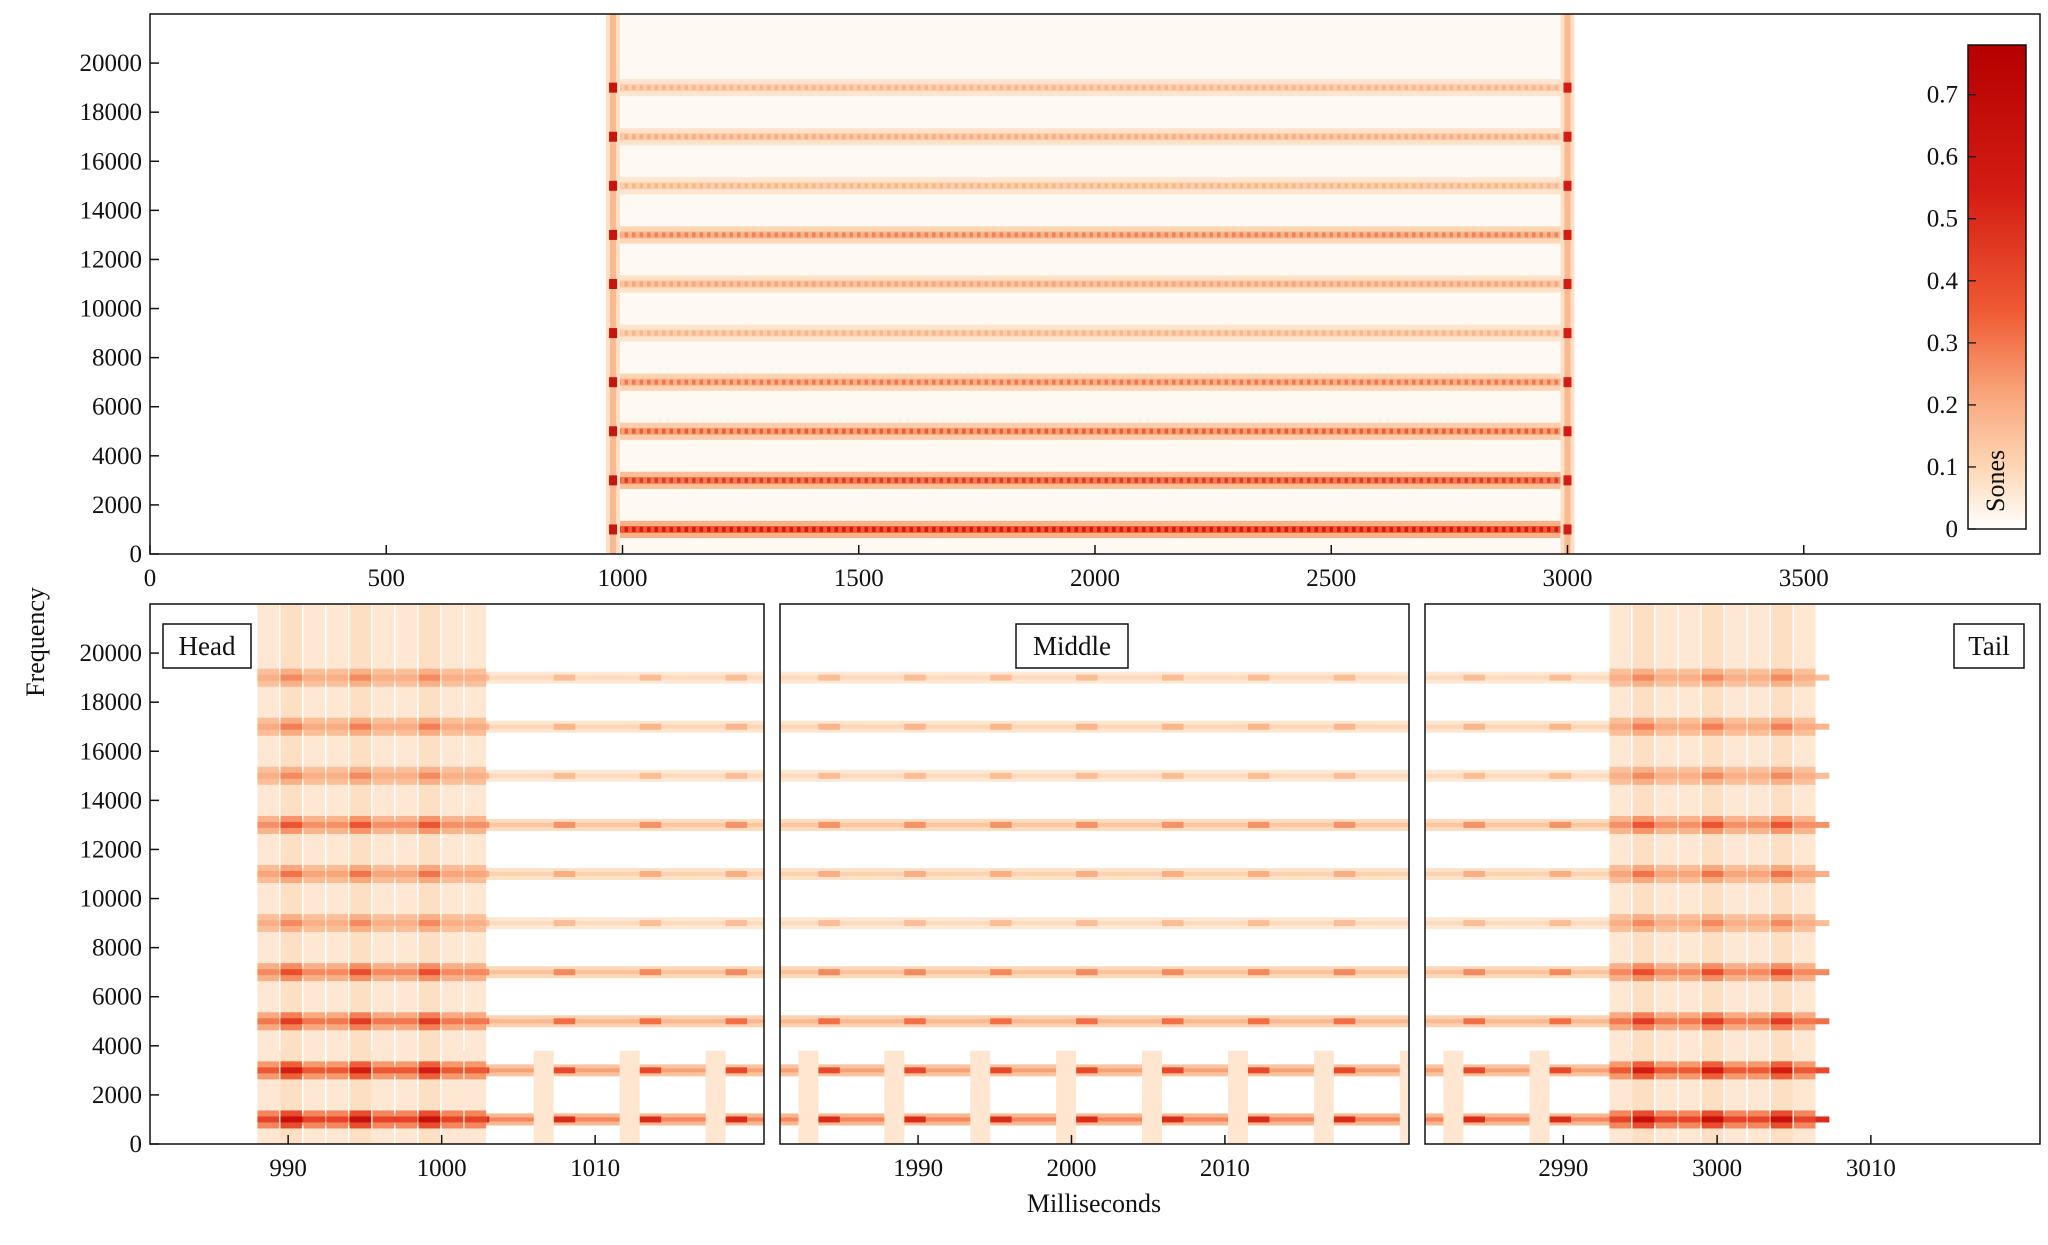 This screenshot has height=1245, width=2048. I want to click on tail-x-tick-label: 2990, so click(1563, 1168).